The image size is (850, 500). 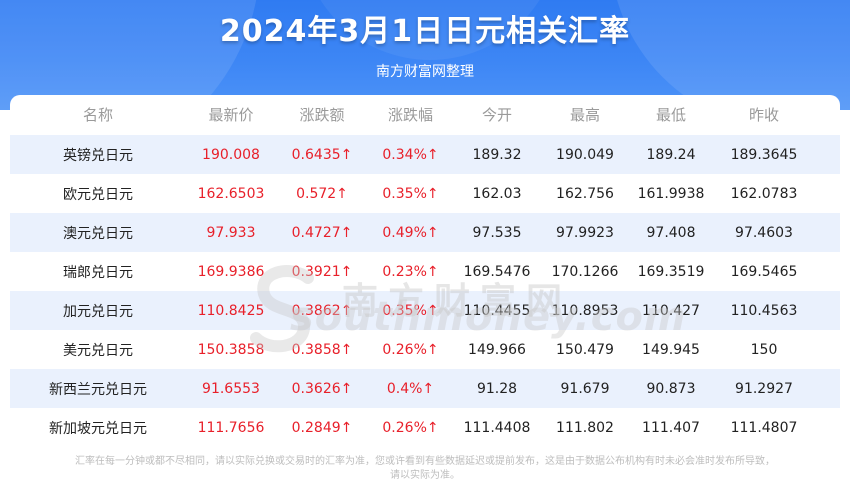 I want to click on currency-pair-name: 新西兰元兑日元, so click(x=98, y=389).